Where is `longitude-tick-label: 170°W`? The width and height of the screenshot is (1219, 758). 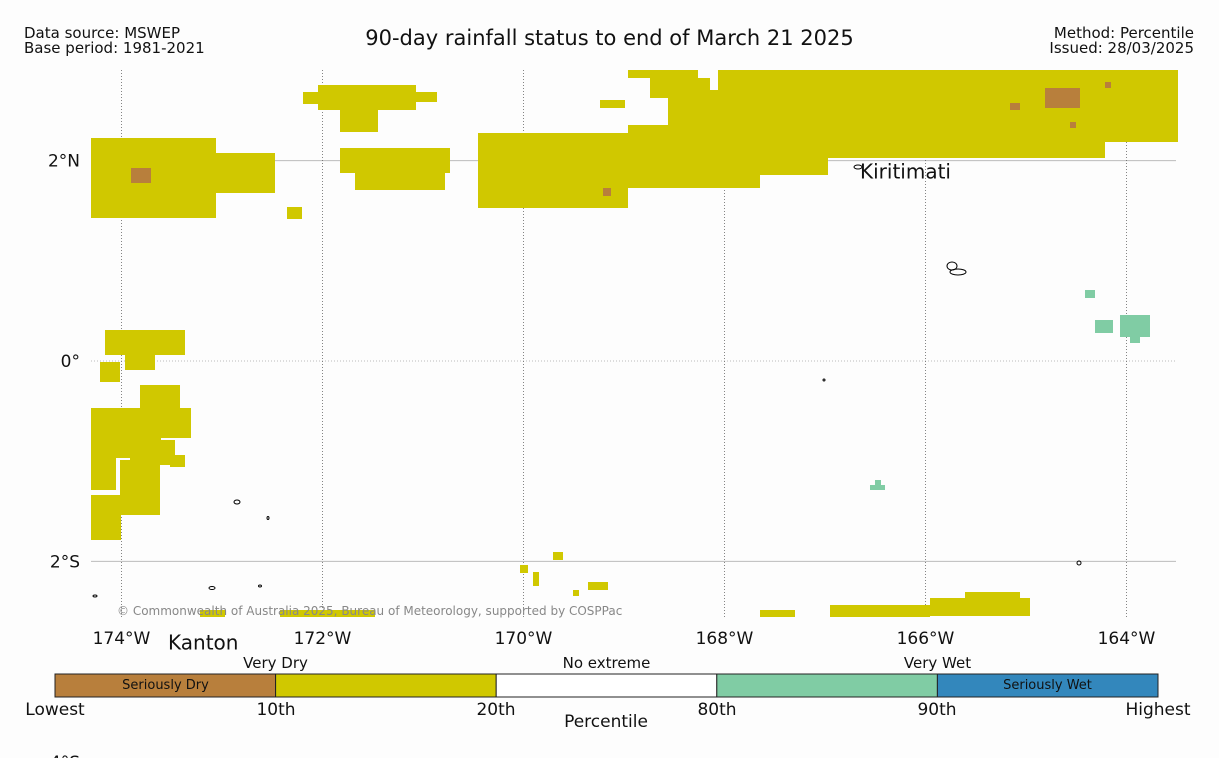 longitude-tick-label: 170°W is located at coordinates (524, 639).